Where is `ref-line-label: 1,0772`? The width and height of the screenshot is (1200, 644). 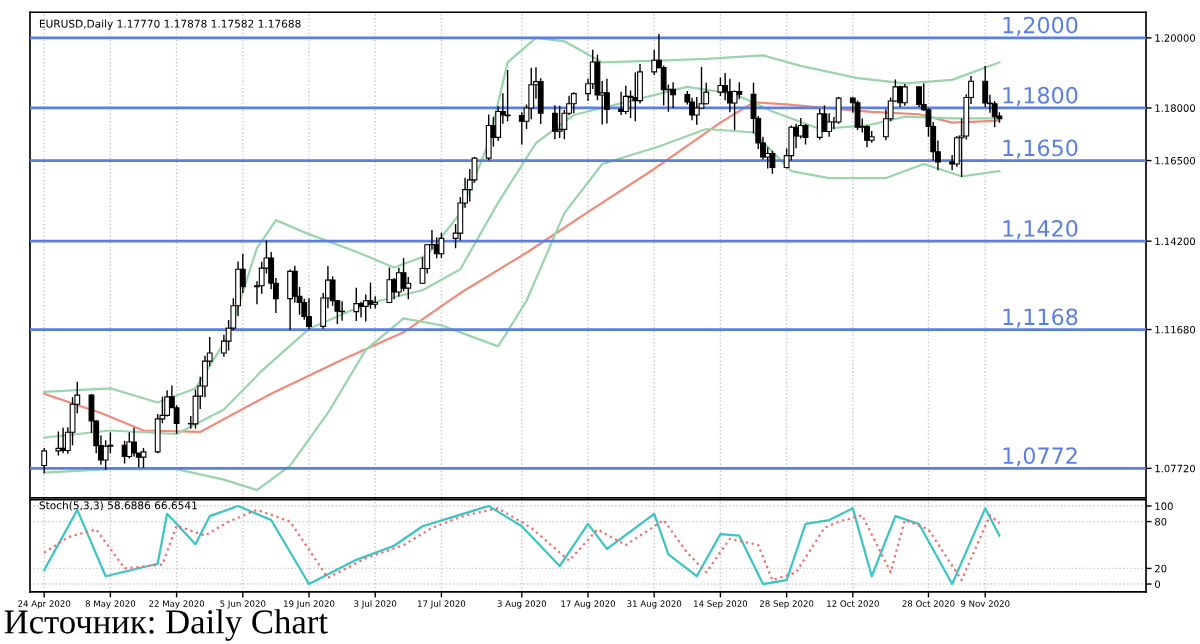 ref-line-label: 1,0772 is located at coordinates (1040, 457).